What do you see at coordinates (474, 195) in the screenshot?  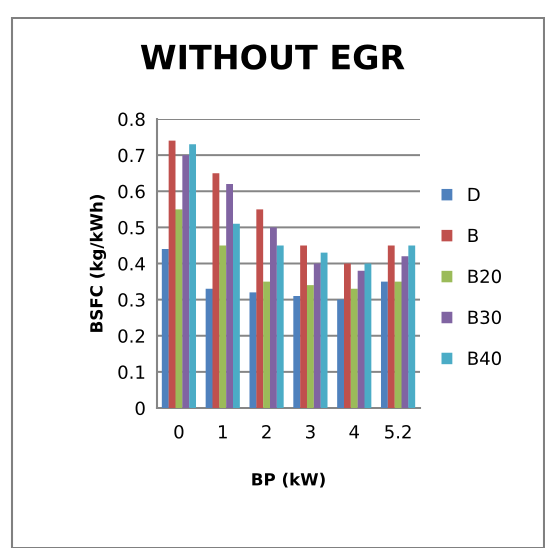 I see `legend-label: D` at bounding box center [474, 195].